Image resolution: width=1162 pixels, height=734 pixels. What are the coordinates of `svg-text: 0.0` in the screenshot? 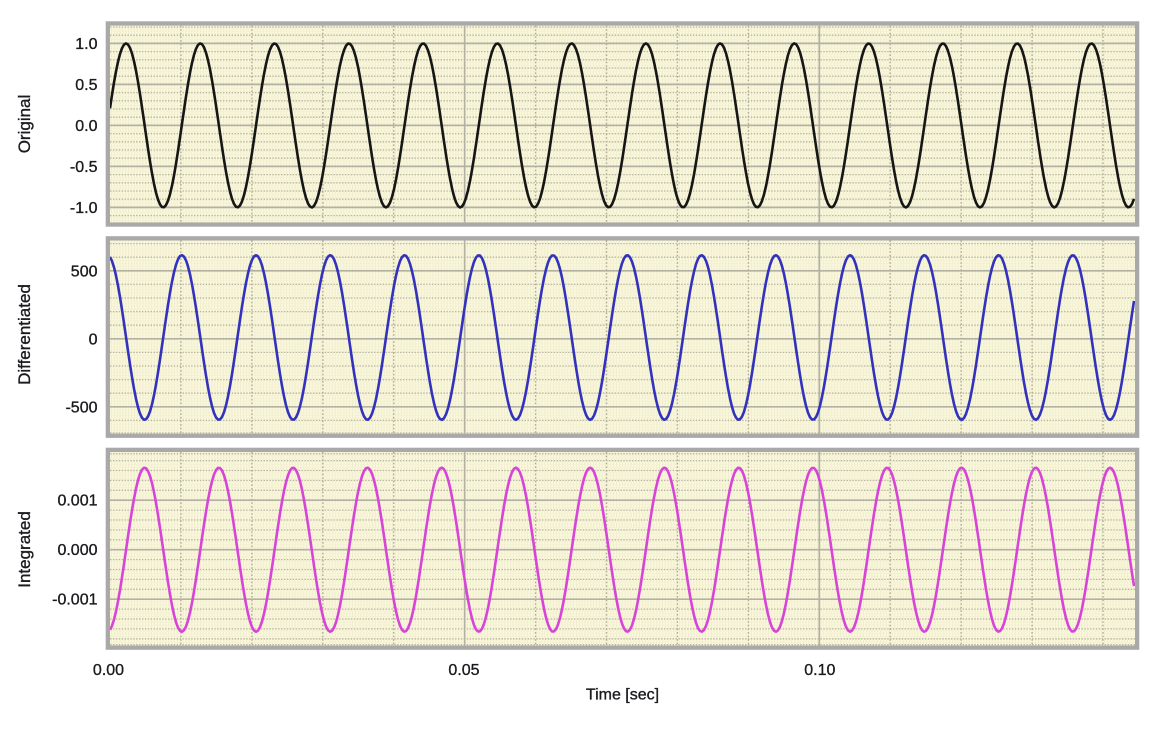 It's located at (86, 126).